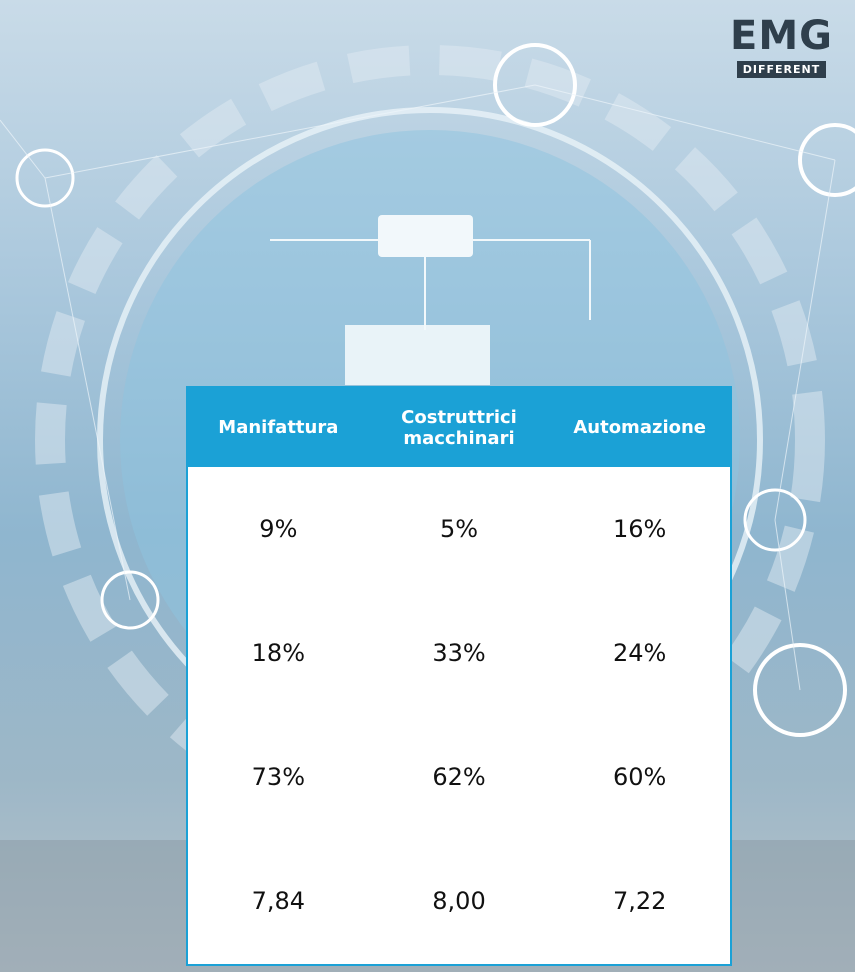 This screenshot has width=855, height=972. Describe the element at coordinates (639, 427) in the screenshot. I see `header-cell: Automazione` at that location.